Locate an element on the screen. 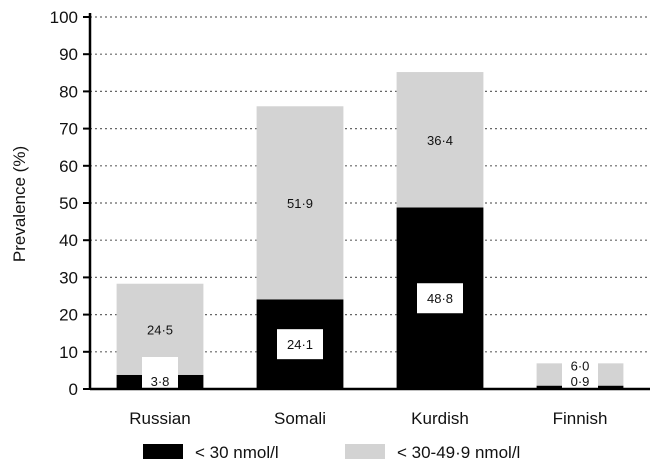 The height and width of the screenshot is (466, 654). legend-label: < 30-49·9 nmol/l is located at coordinates (458, 452).